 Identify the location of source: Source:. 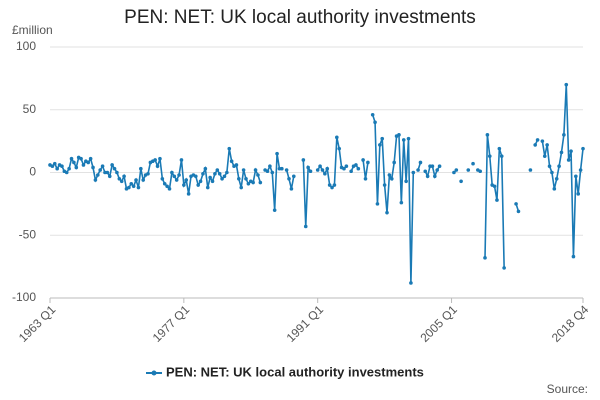
(567, 389).